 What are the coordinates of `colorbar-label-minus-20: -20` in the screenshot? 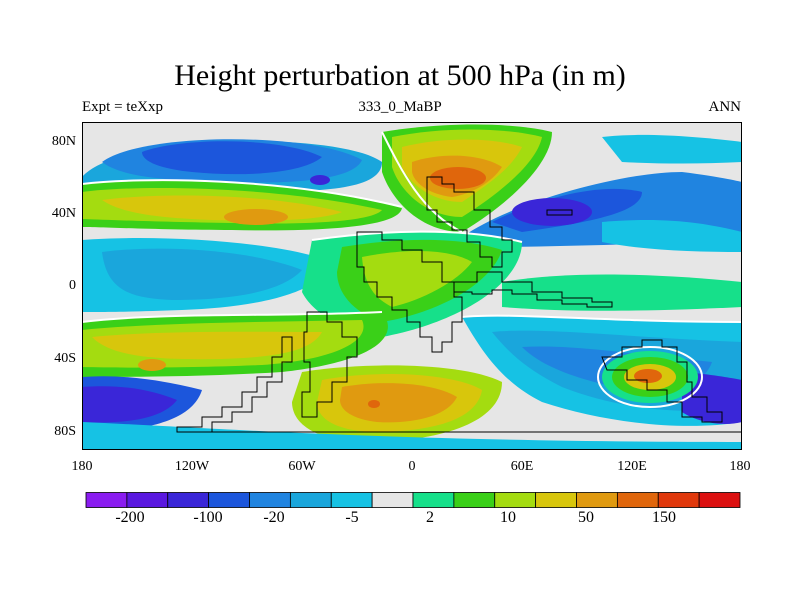 It's located at (274, 517).